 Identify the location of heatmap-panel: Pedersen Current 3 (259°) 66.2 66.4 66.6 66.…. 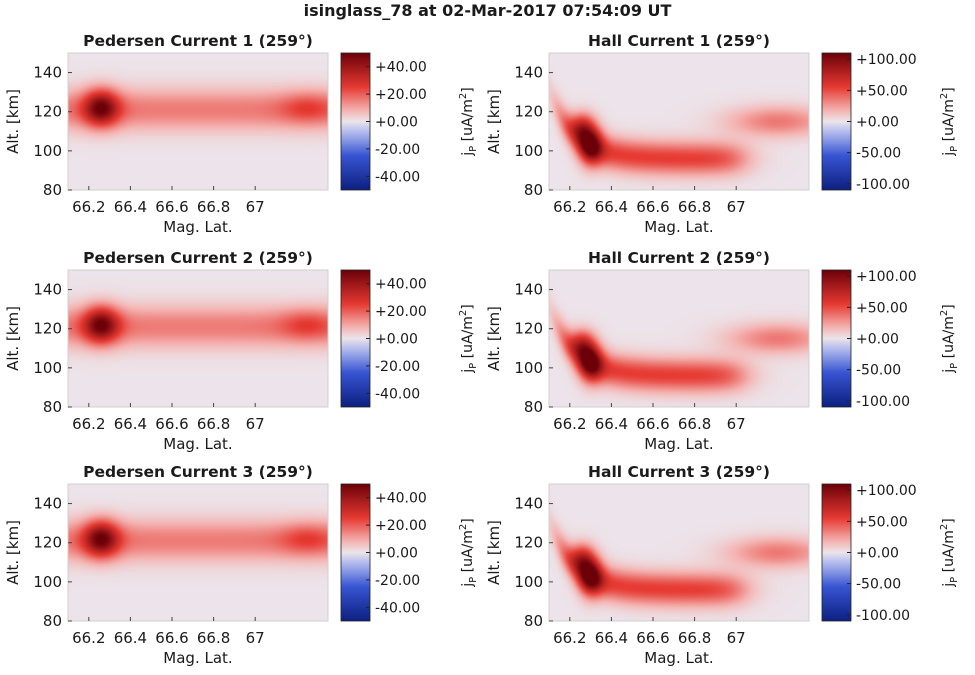
(241, 565).